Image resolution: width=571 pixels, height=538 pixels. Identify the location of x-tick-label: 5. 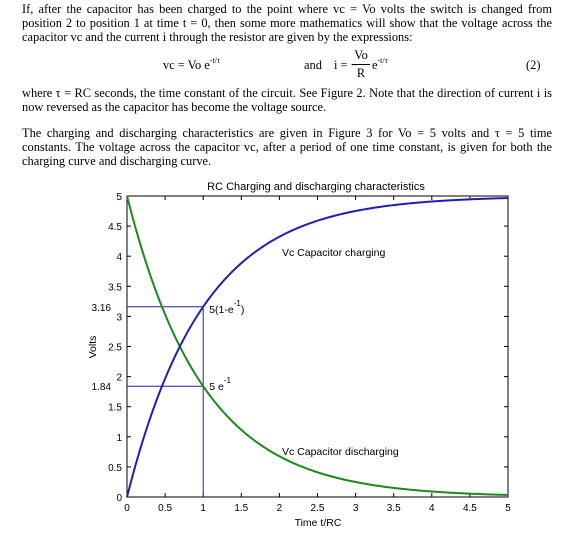
(508, 508).